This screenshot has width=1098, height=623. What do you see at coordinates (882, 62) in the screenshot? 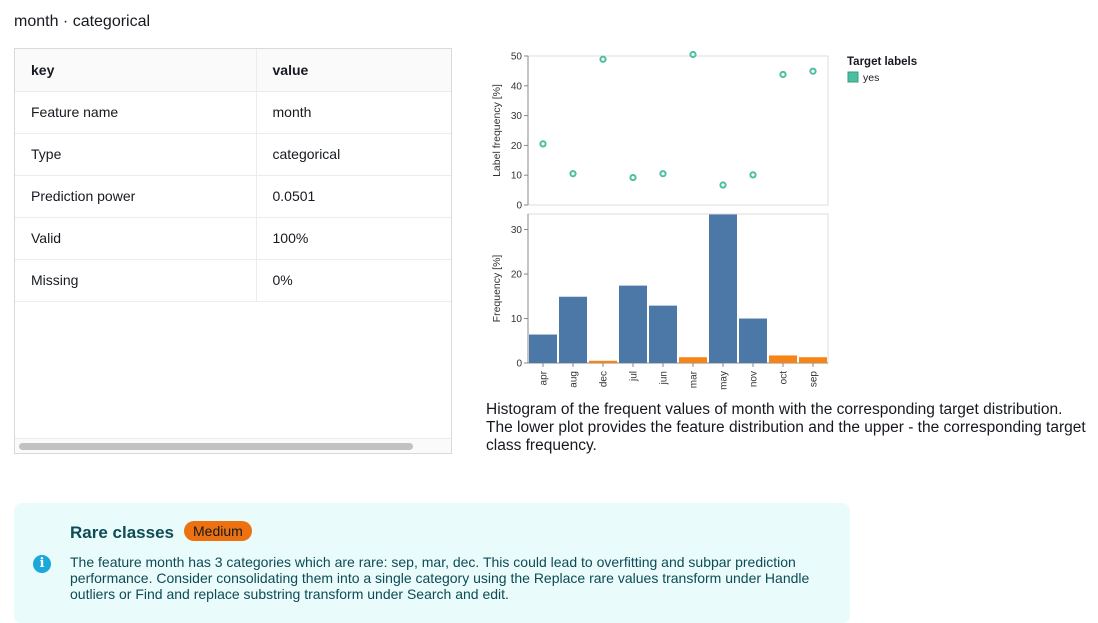
I see `legend-title: Target labels` at bounding box center [882, 62].